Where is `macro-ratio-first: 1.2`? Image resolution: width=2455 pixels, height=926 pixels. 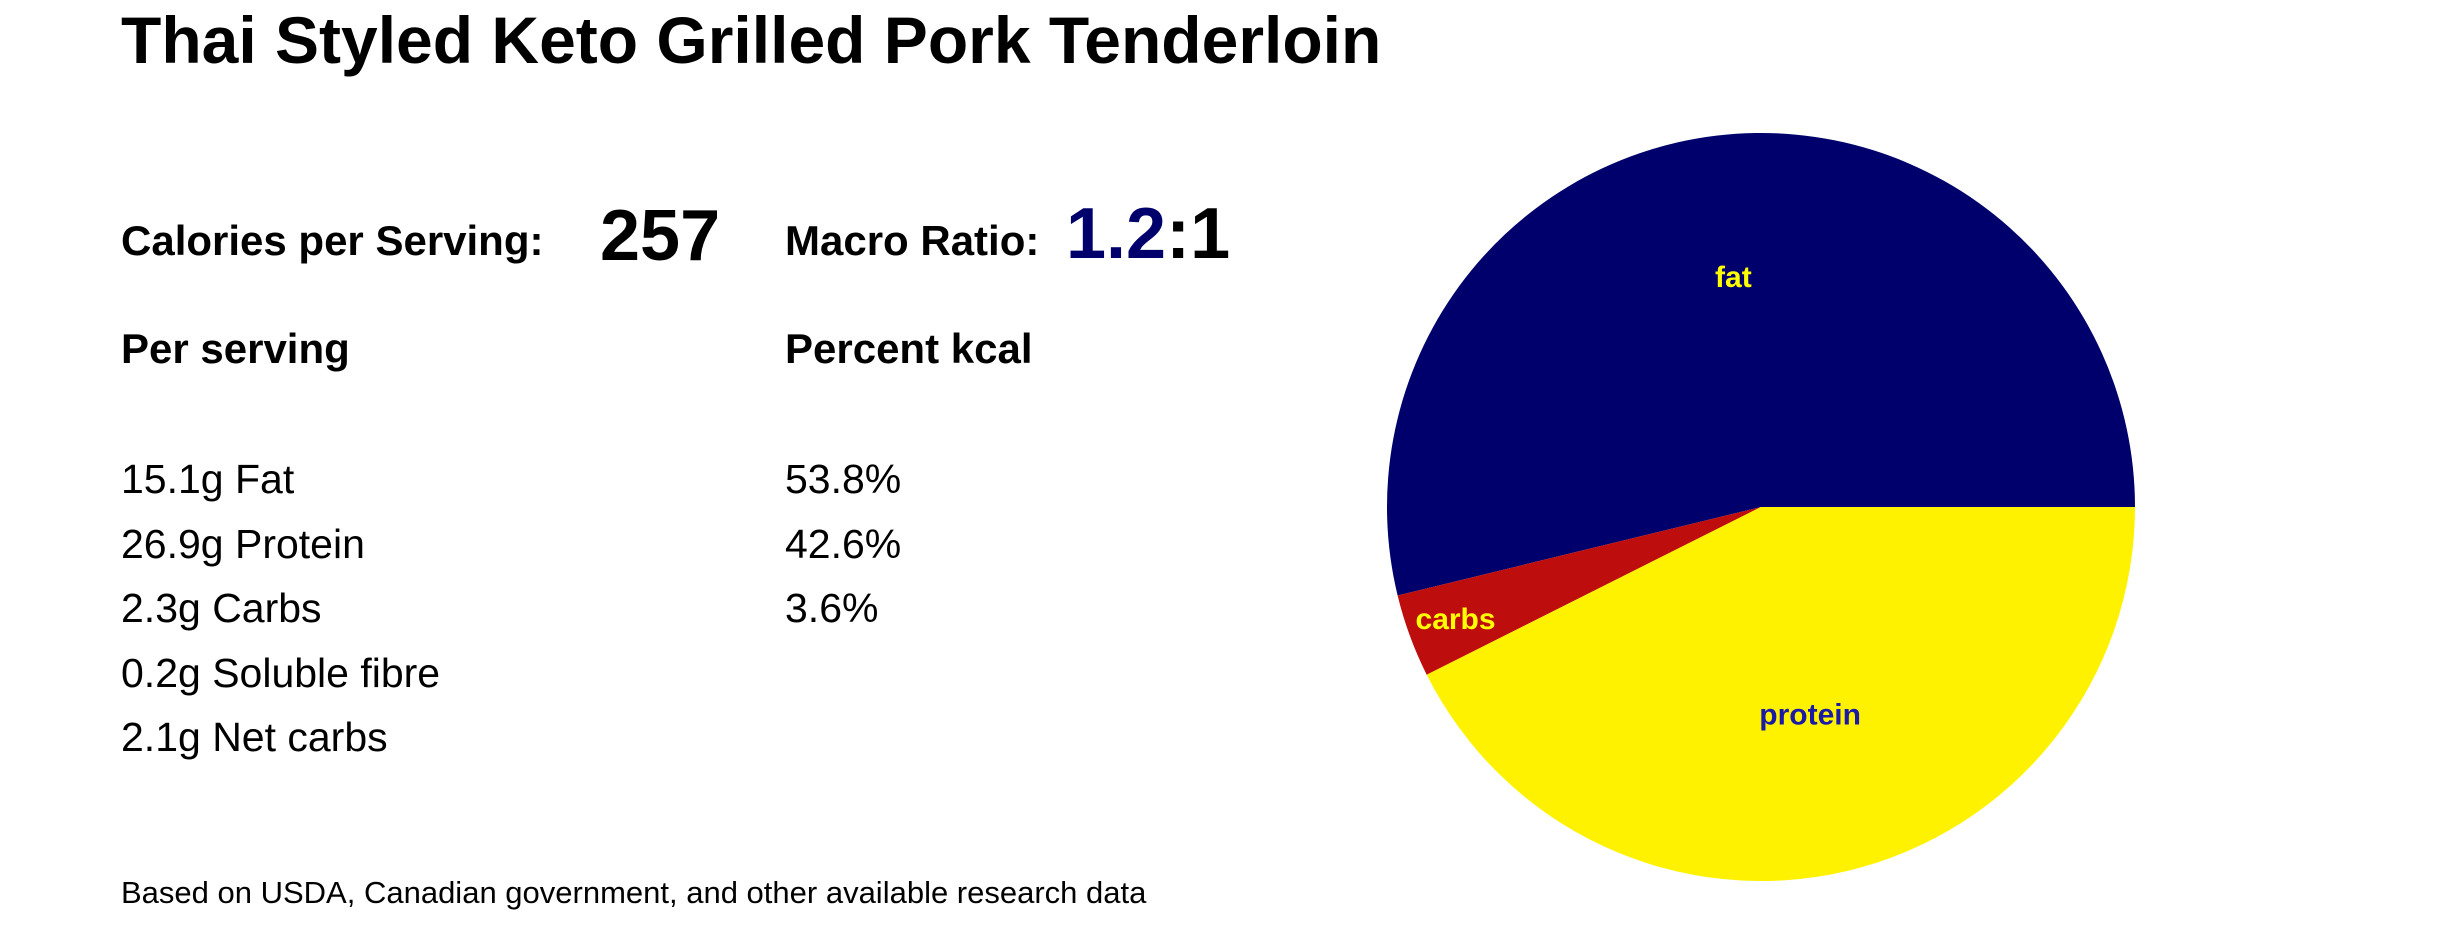 macro-ratio-first: 1.2 is located at coordinates (1116, 234).